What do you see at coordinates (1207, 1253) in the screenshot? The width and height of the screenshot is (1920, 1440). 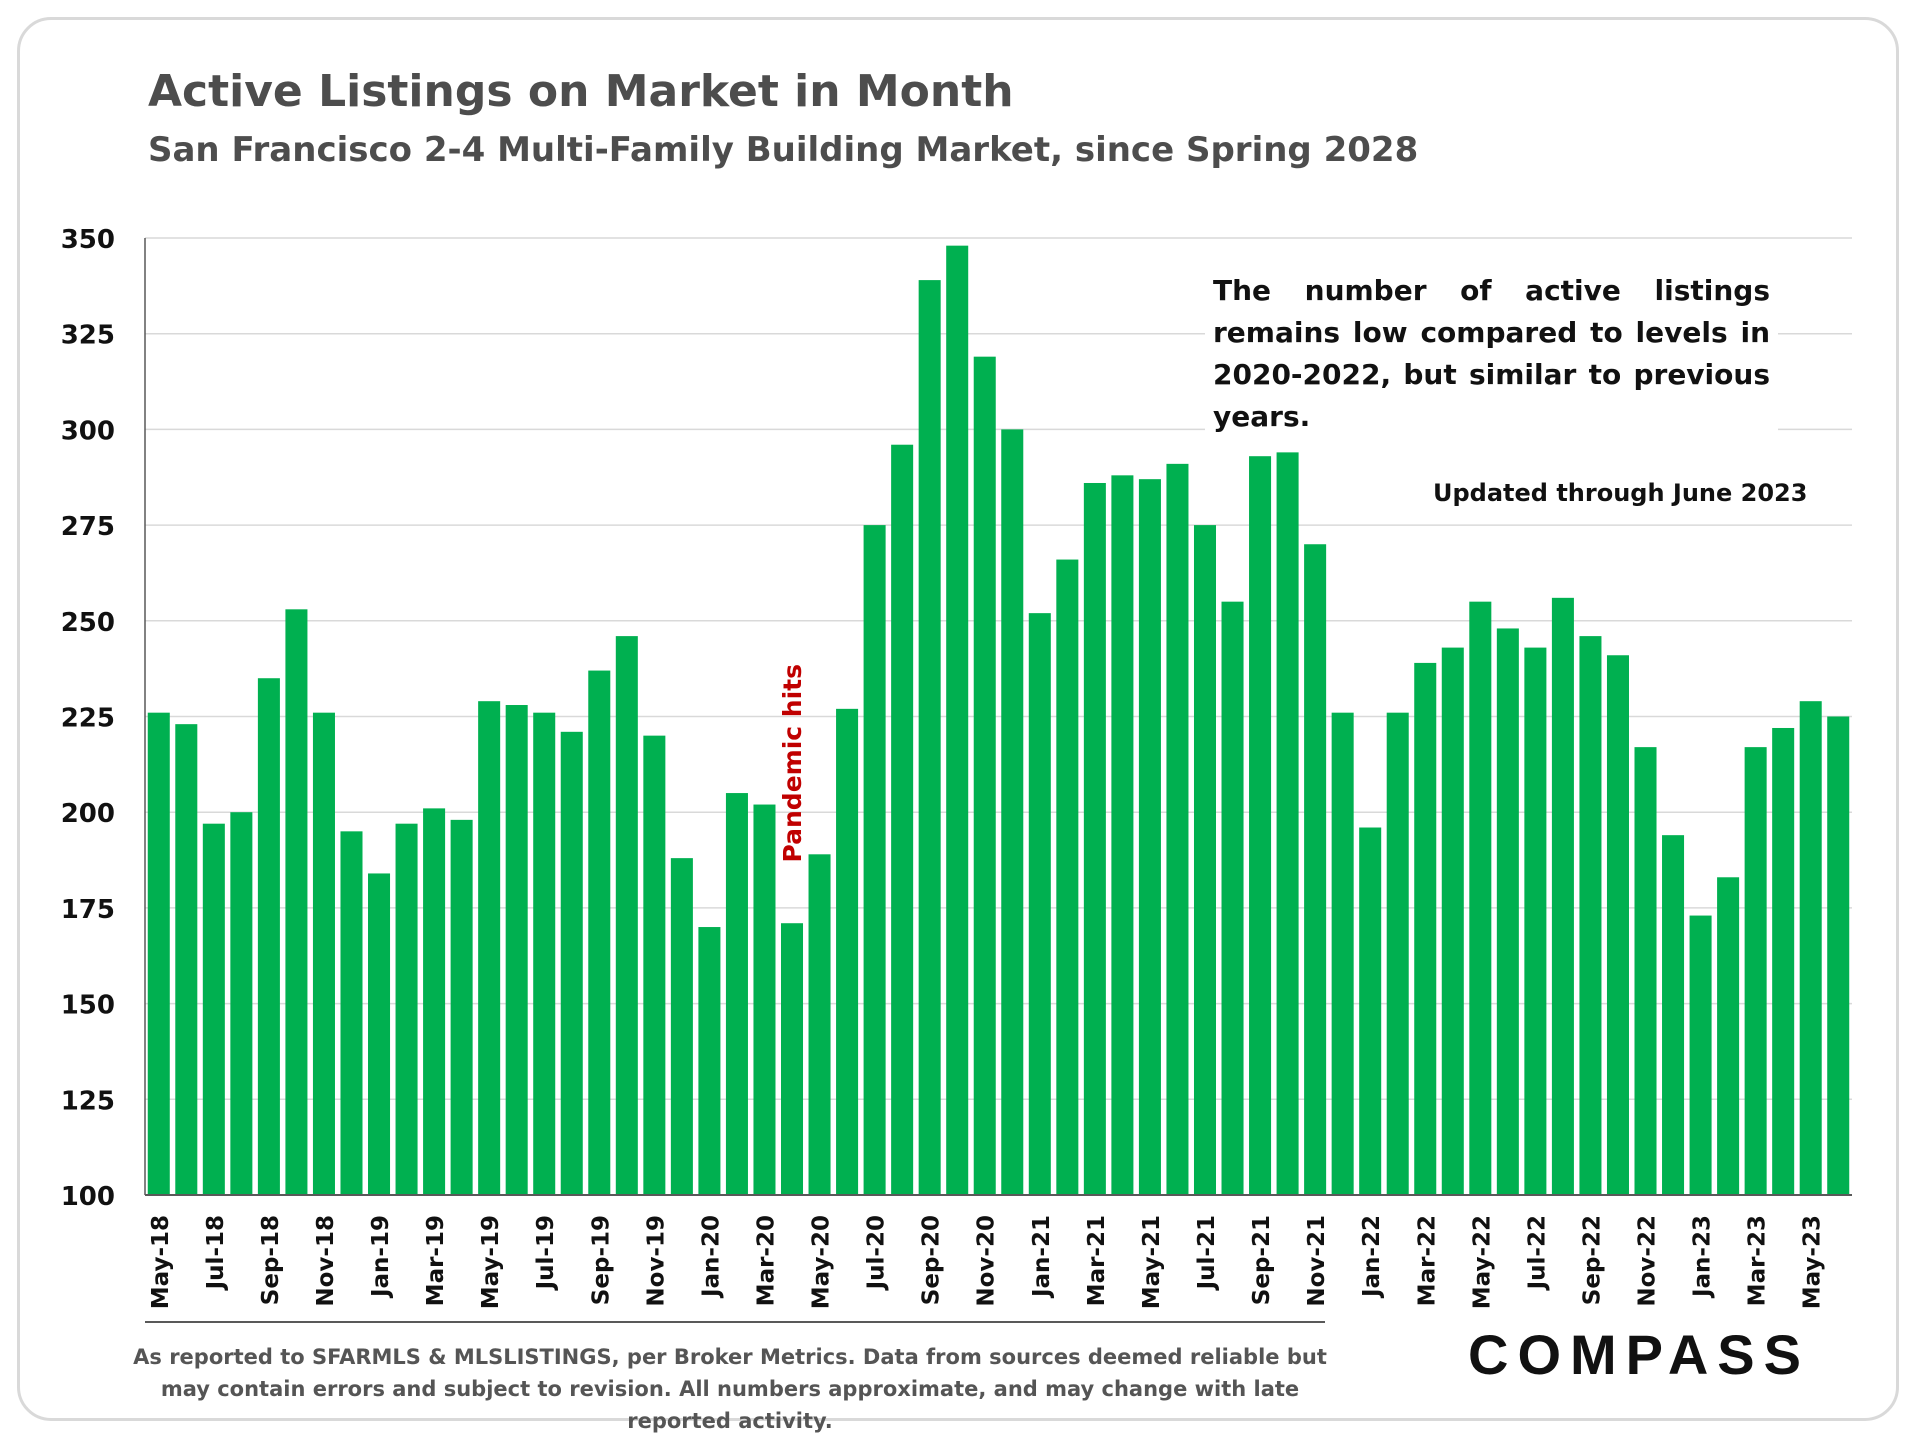 I see `x-tick-label: Jul-21` at bounding box center [1207, 1253].